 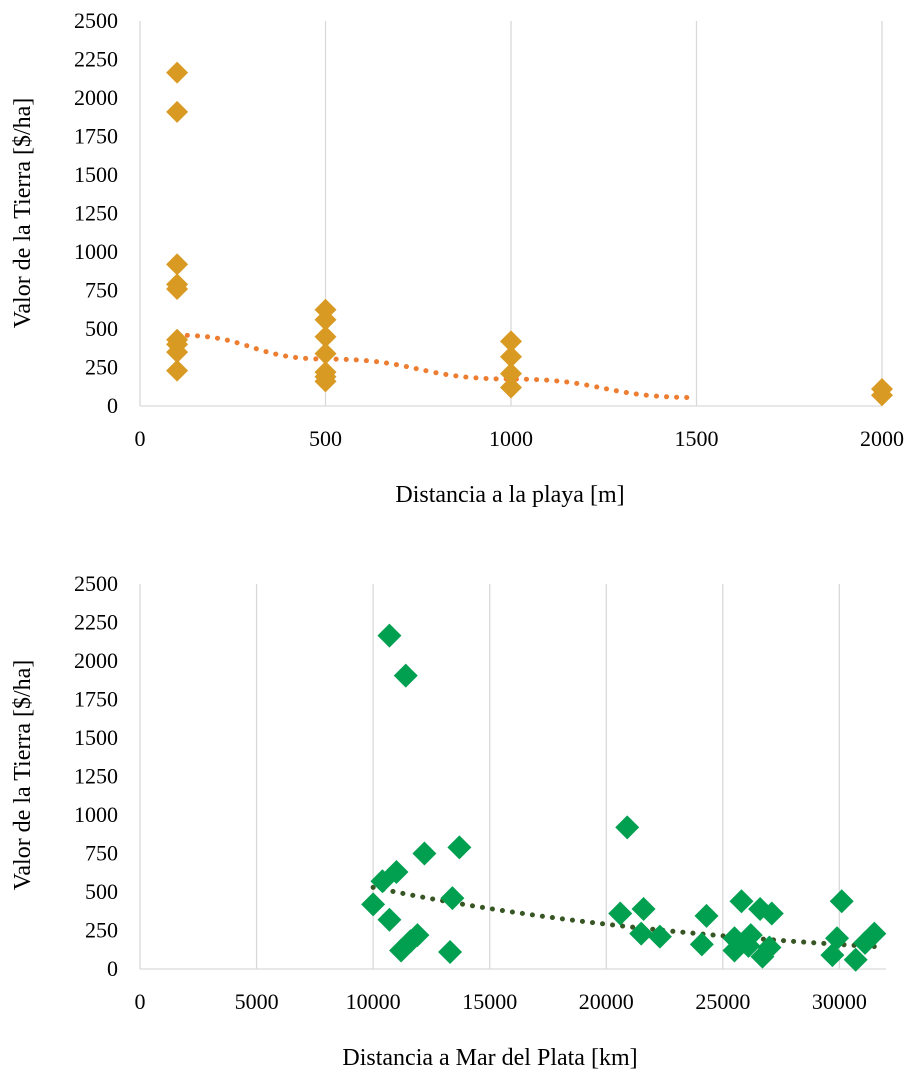 What do you see at coordinates (489, 1001) in the screenshot?
I see `chart-2-x-tick-label: 15000` at bounding box center [489, 1001].